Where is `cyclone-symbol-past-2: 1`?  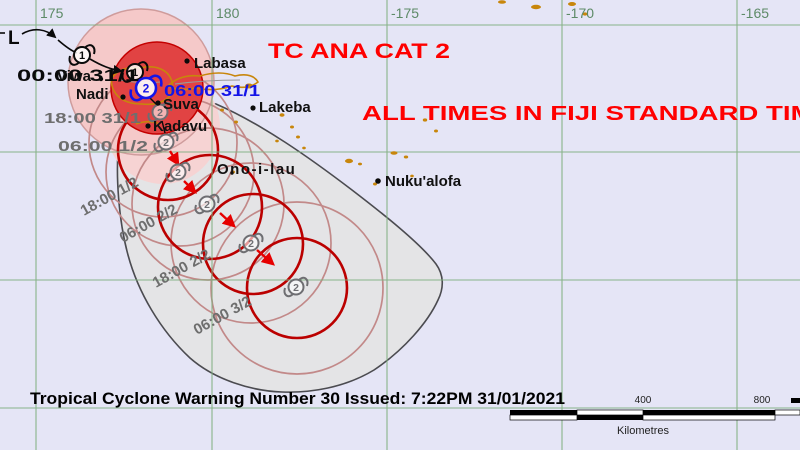 cyclone-symbol-past-2: 1 is located at coordinates (135, 72).